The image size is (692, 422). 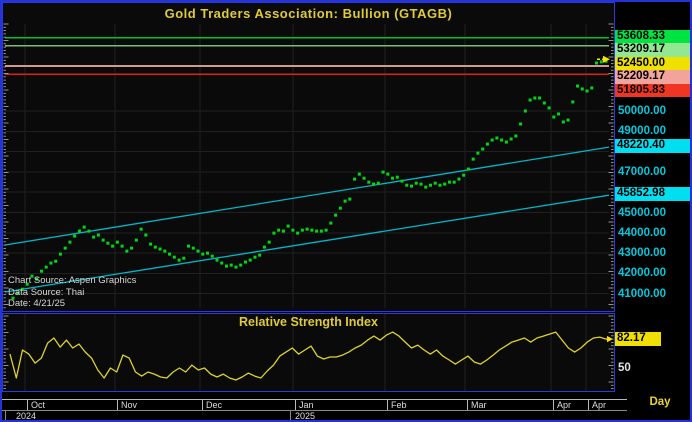 What do you see at coordinates (652, 194) in the screenshot?
I see `price-level-marker: 45852.98` at bounding box center [652, 194].